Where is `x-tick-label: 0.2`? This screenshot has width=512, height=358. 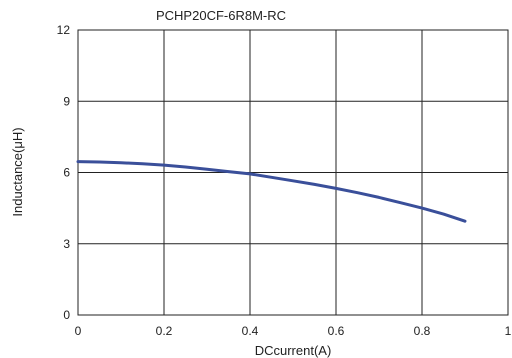 x-tick-label: 0.2 is located at coordinates (164, 331).